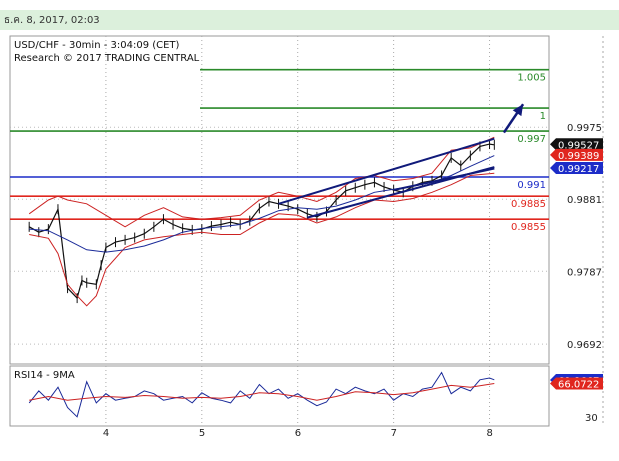 This screenshot has height=461, width=619. I want to click on forecast-arrow-head, so click(518, 110).